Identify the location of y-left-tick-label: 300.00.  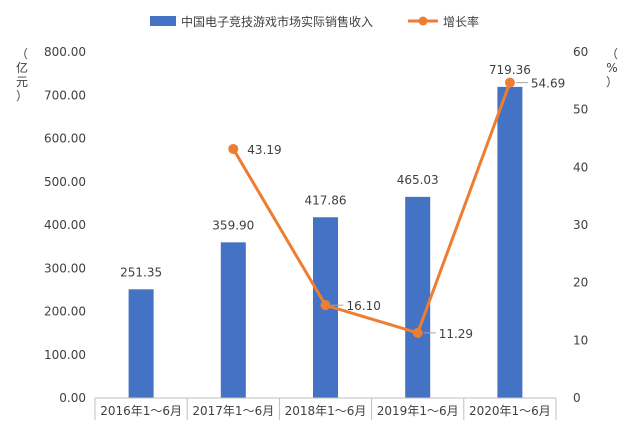
(65, 268).